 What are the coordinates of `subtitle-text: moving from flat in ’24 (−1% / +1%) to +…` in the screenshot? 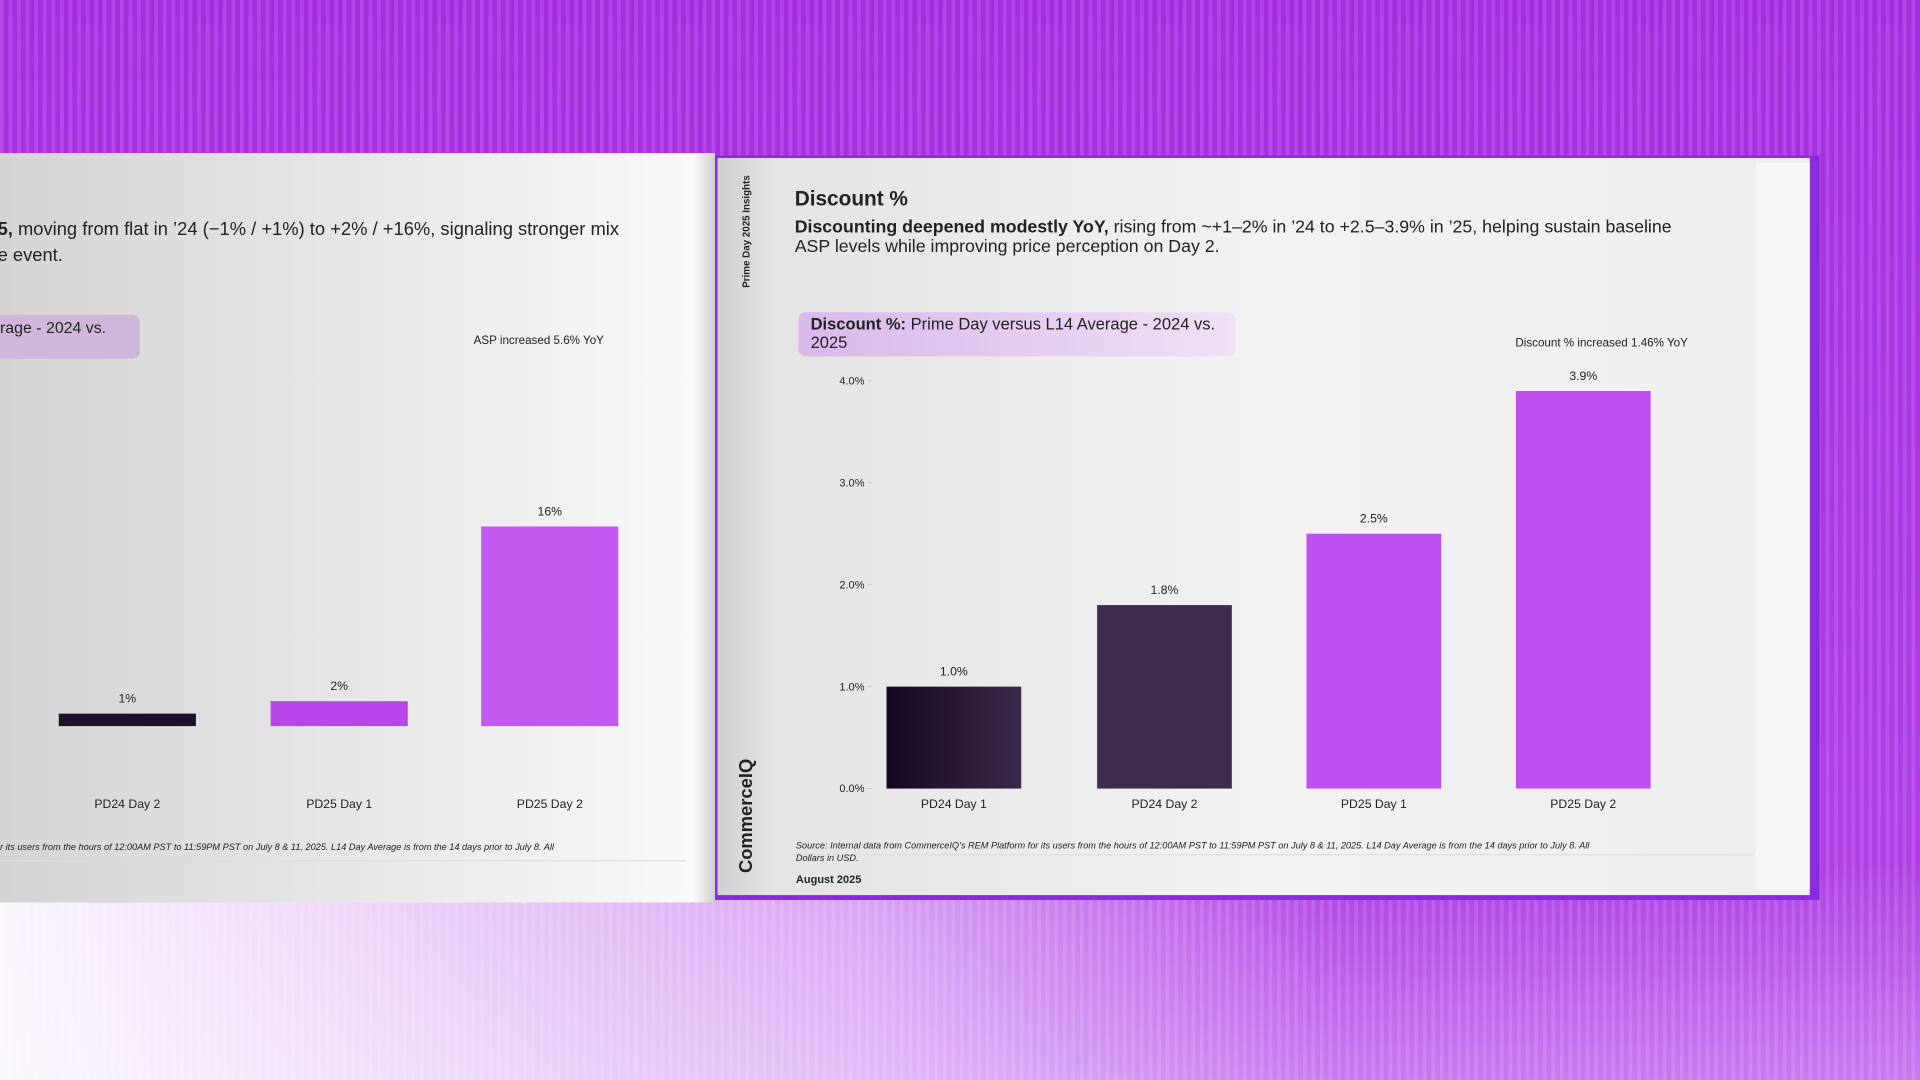 It's located at (316, 228).